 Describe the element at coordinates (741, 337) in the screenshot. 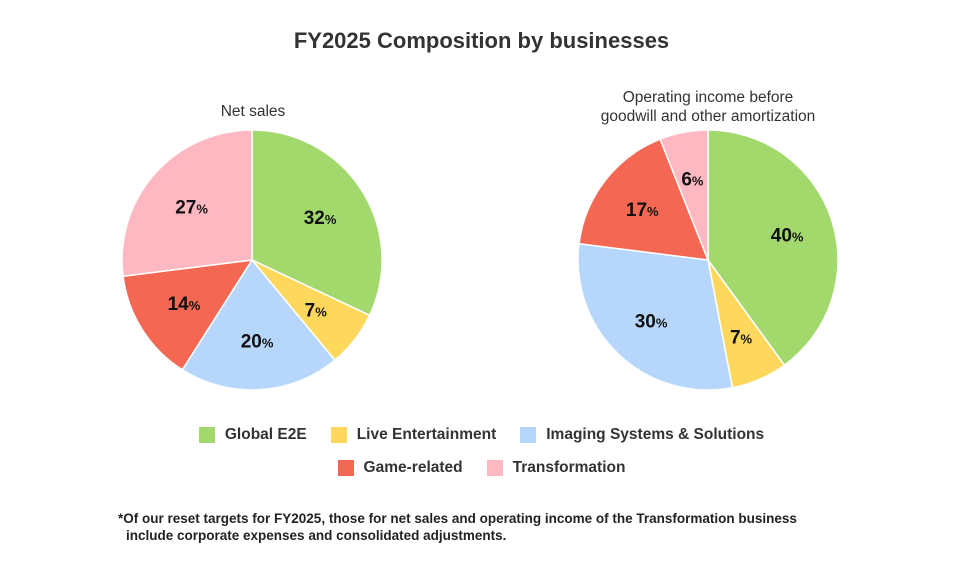

I see `operating-income-label-live-entertainment: 7%` at that location.